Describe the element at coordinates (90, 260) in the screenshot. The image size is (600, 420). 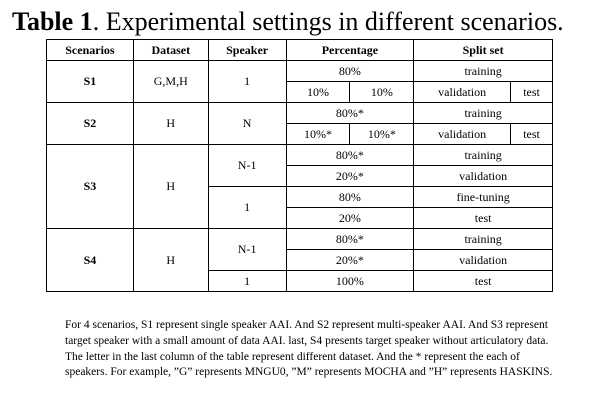
I see `scenario-cell: S4` at that location.